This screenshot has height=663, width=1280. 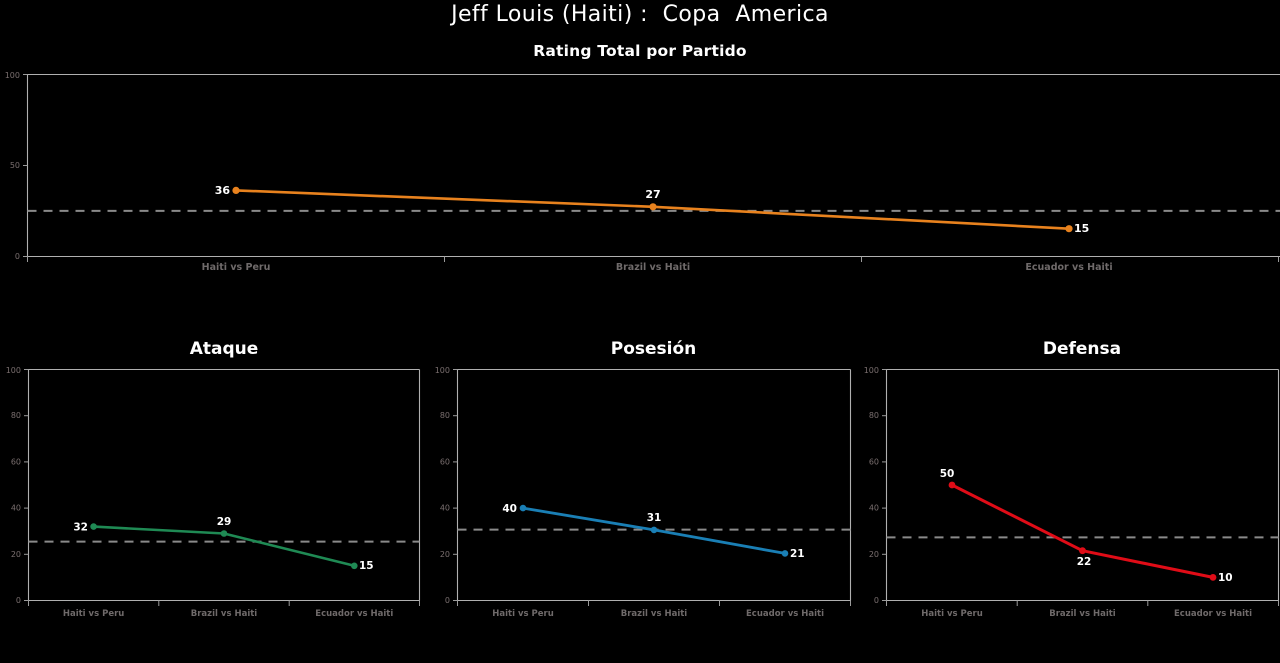 What do you see at coordinates (1084, 562) in the screenshot?
I see `data-label: 22` at bounding box center [1084, 562].